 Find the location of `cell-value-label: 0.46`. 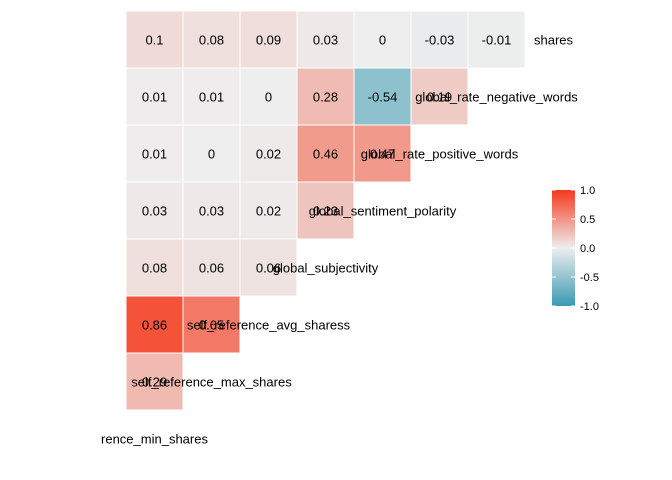

cell-value-label: 0.46 is located at coordinates (325, 154).